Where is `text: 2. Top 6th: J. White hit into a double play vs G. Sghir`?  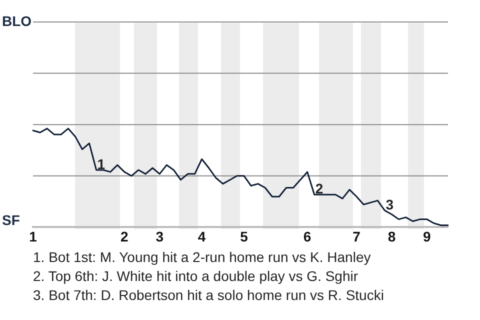
text: 2. Top 6th: J. White hit into a double play vs G. Sghir is located at coordinates (196, 276).